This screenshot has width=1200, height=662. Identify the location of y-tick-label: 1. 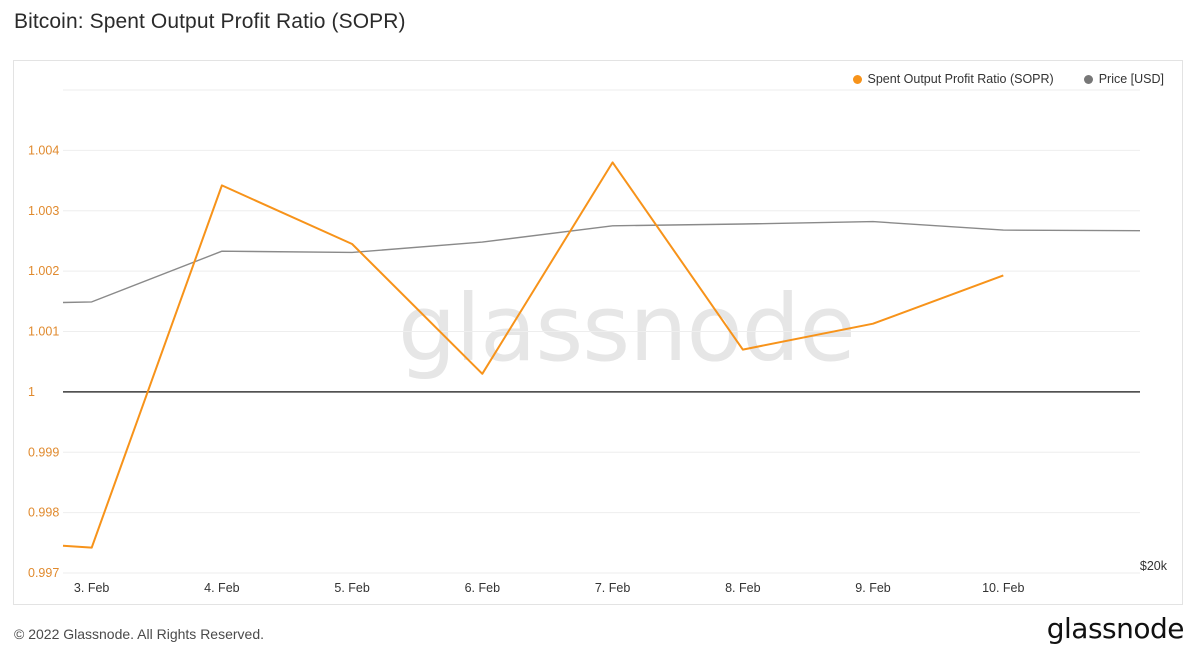
(31, 392).